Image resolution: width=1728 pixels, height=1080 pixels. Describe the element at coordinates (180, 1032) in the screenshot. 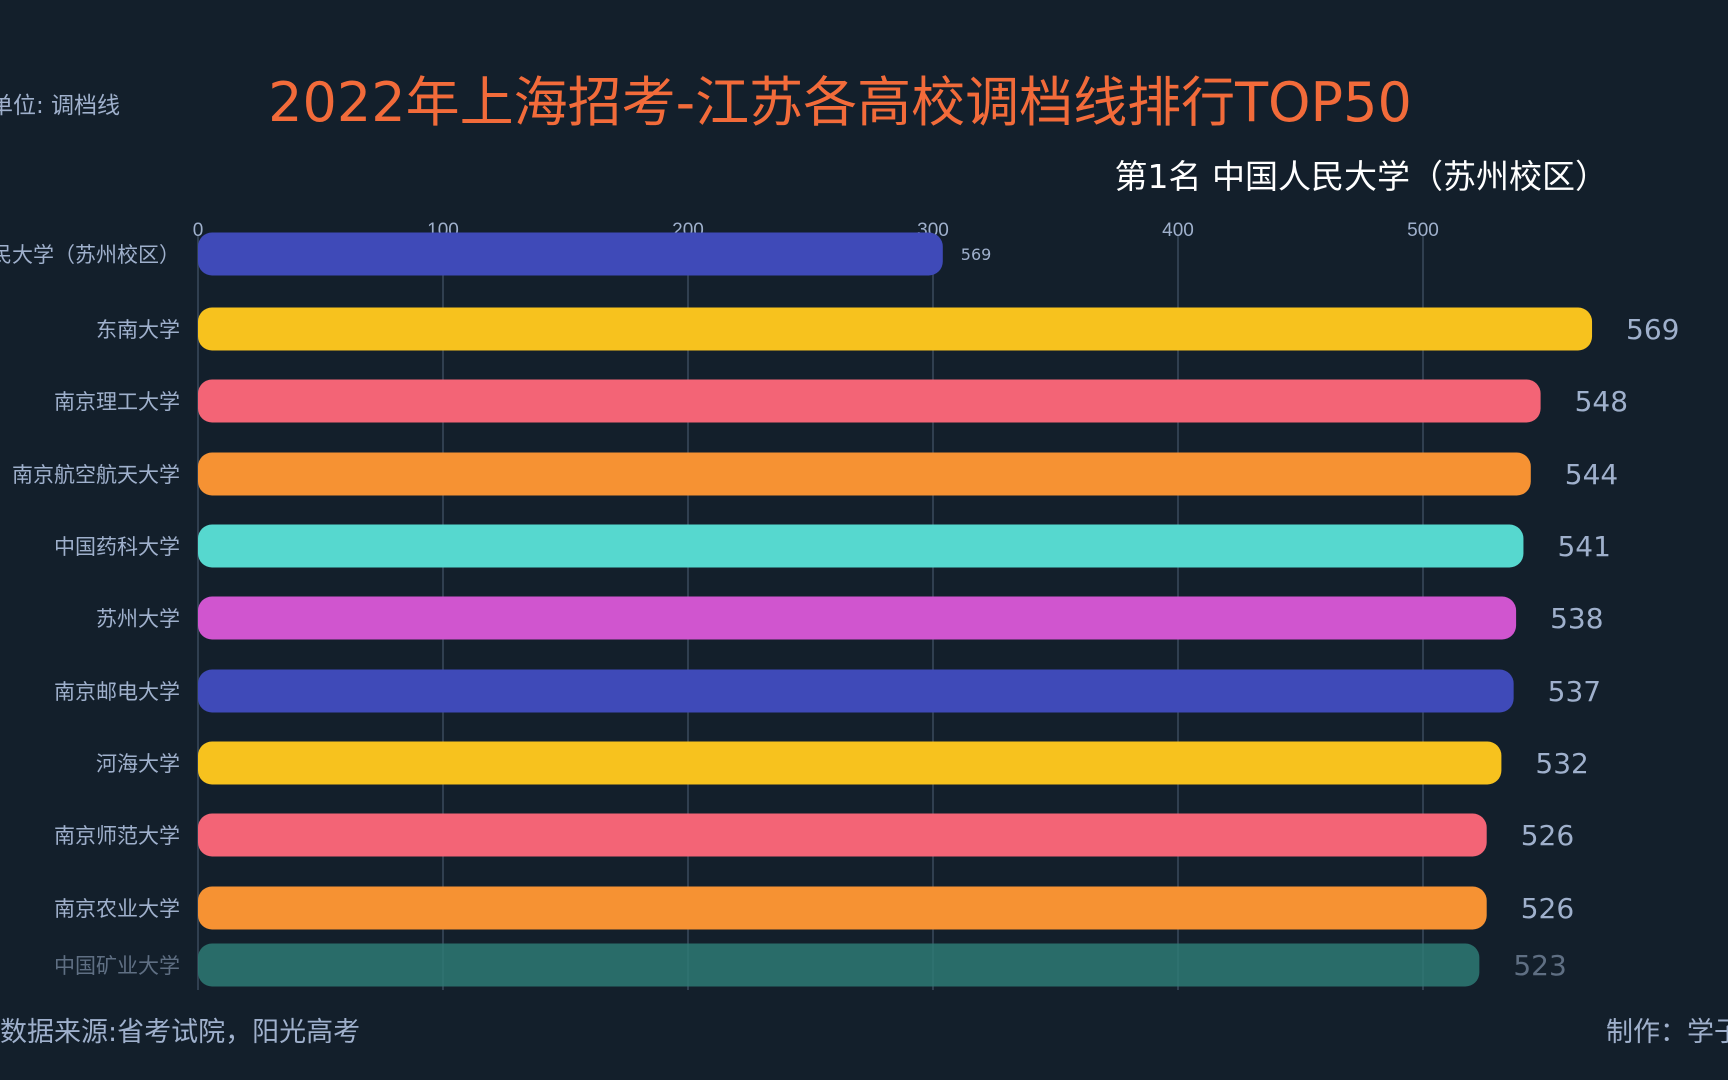

I see `data-source-label: 数据来源:省考试院，阳光高考` at that location.